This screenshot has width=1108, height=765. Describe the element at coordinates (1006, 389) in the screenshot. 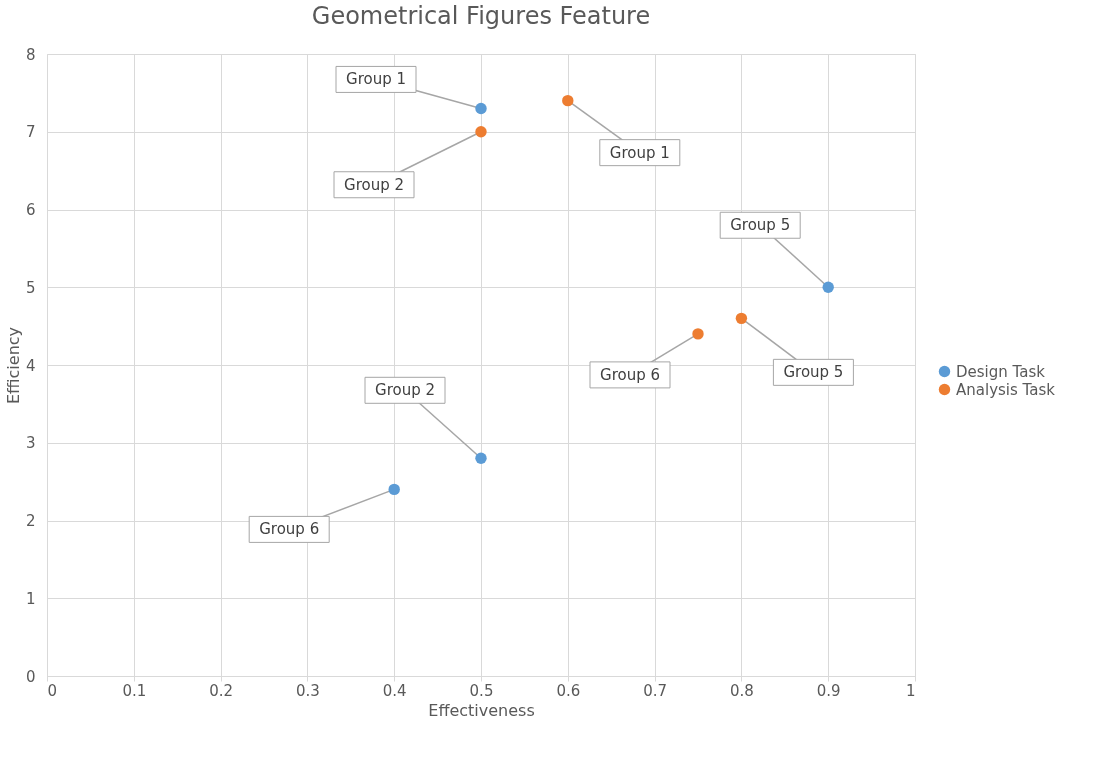

I see `legend-label: Analysis Task` at that location.